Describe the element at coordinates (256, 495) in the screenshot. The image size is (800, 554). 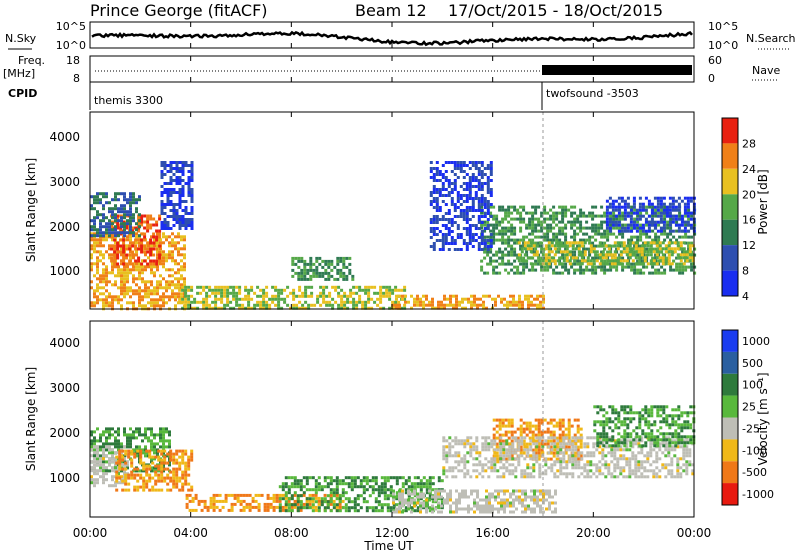
I see `velocity-cell-r3` at that location.